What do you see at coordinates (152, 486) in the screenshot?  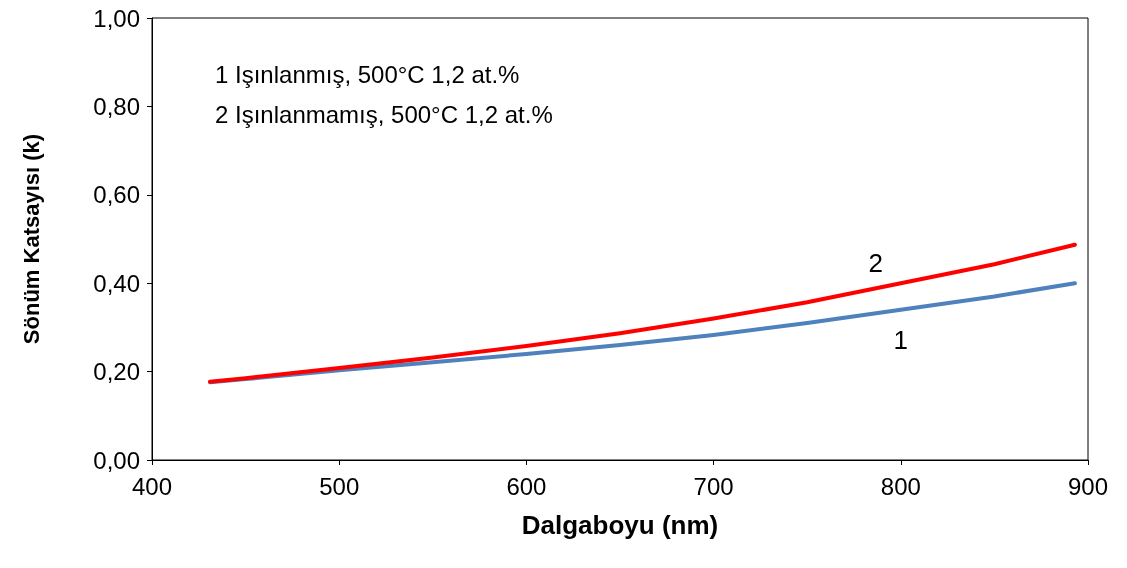 I see `x-tick-label: 400` at bounding box center [152, 486].